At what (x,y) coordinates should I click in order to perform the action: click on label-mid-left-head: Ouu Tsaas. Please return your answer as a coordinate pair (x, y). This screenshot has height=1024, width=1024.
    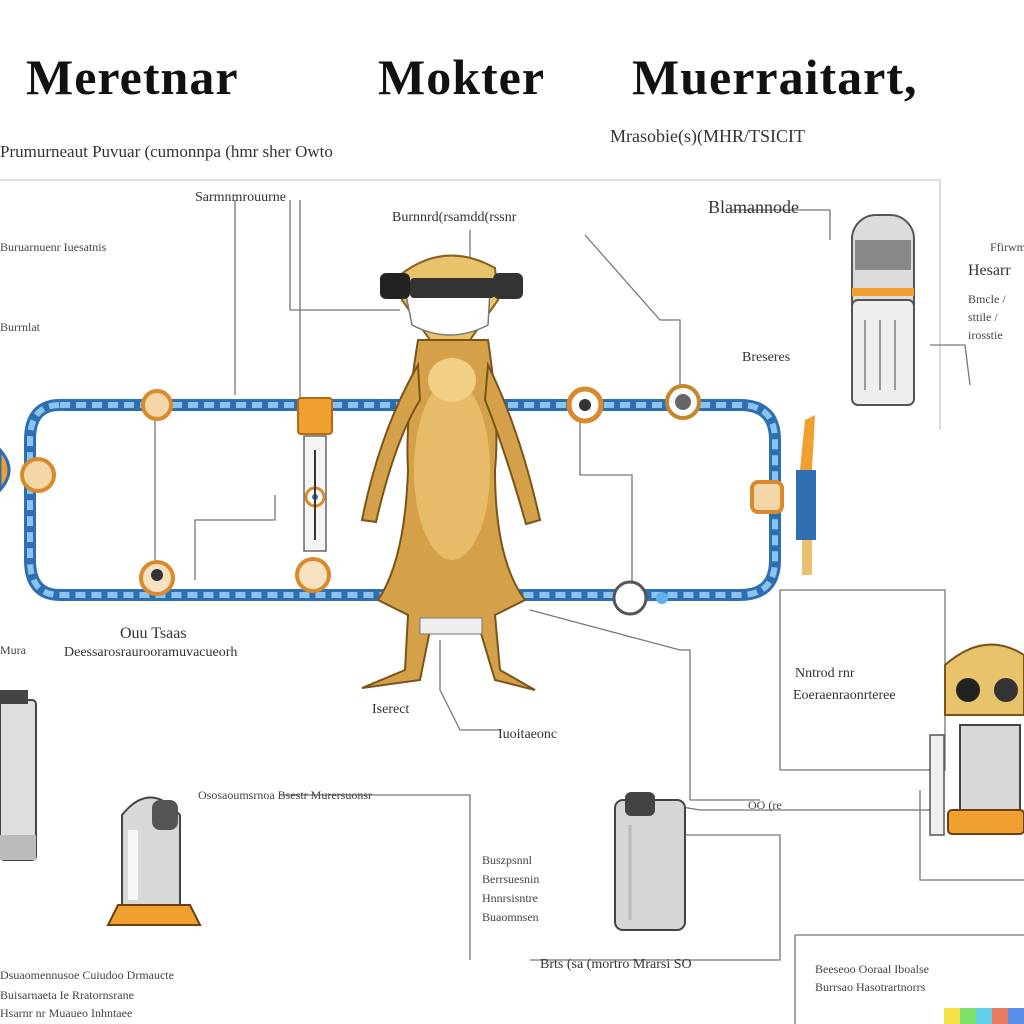
    Looking at the image, I should click on (153, 633).